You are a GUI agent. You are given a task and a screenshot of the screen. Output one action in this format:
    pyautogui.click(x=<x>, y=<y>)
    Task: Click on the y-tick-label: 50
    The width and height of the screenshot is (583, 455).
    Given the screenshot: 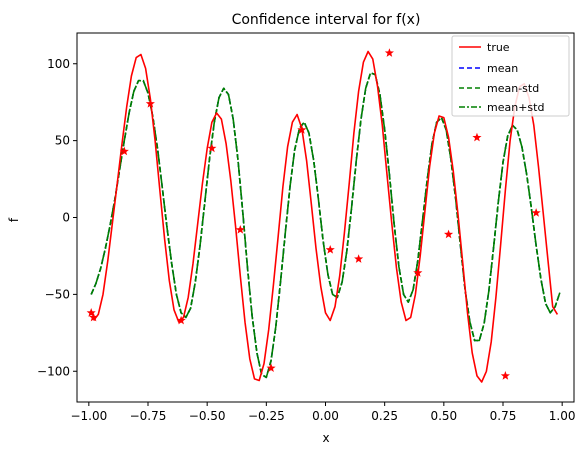 What is the action you would take?
    pyautogui.click(x=62, y=141)
    